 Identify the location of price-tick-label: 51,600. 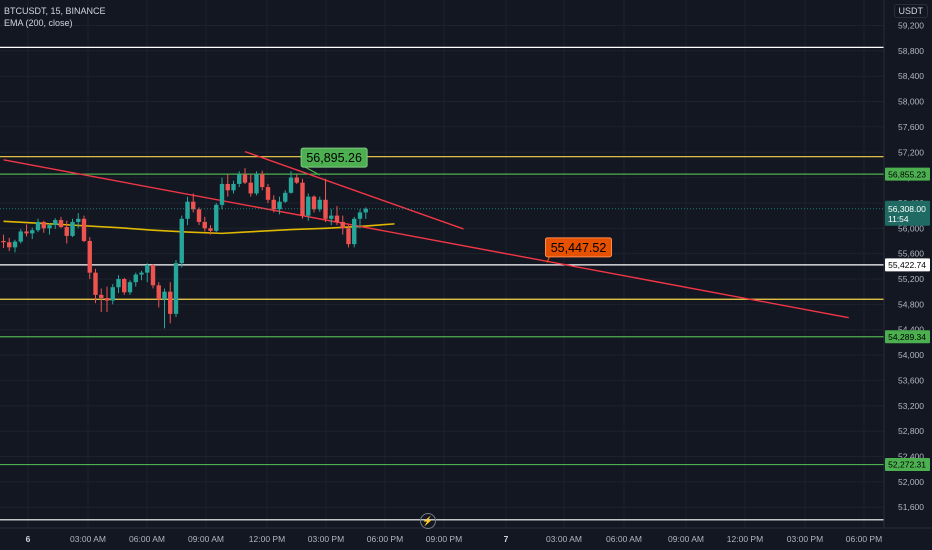
(911, 507).